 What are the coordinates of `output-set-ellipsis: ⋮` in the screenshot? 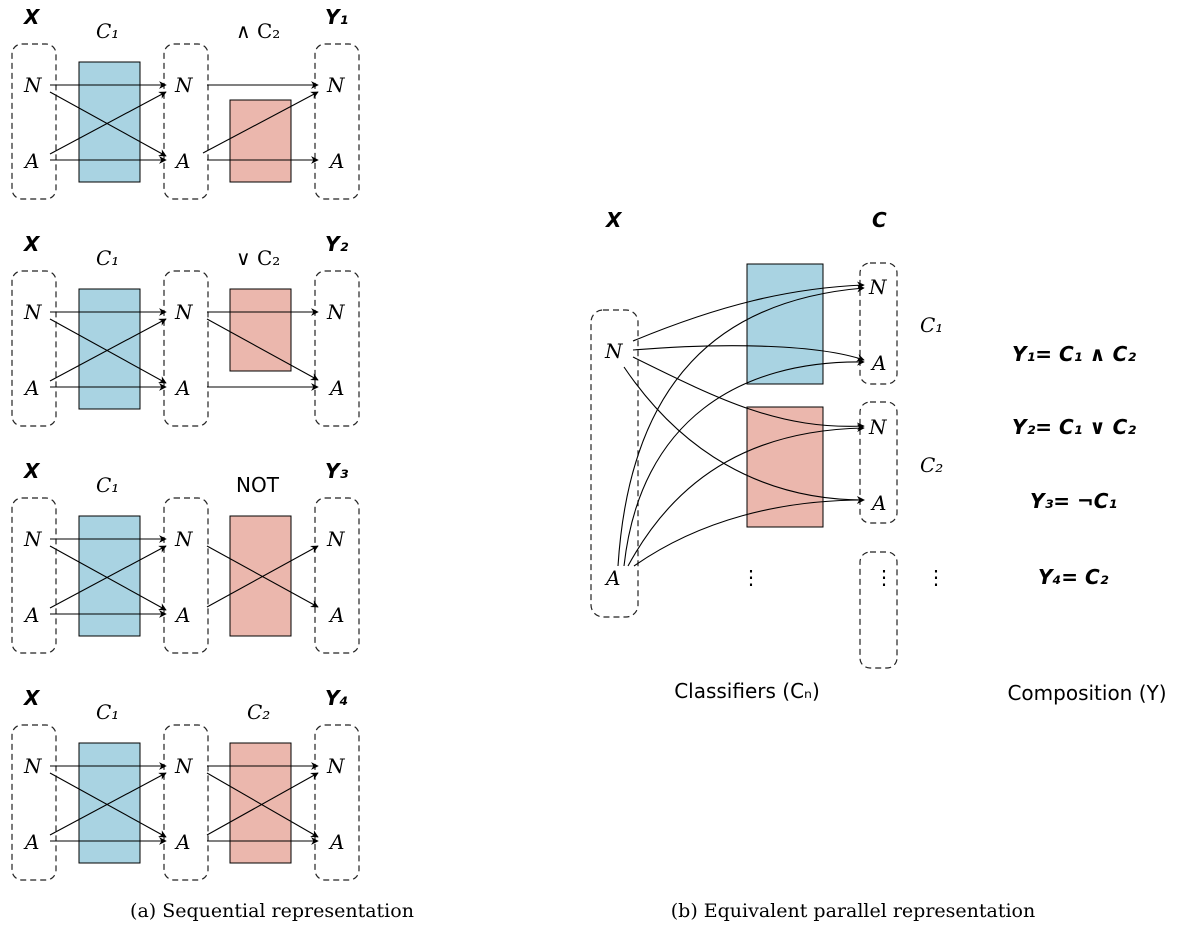 It's located at (884, 577).